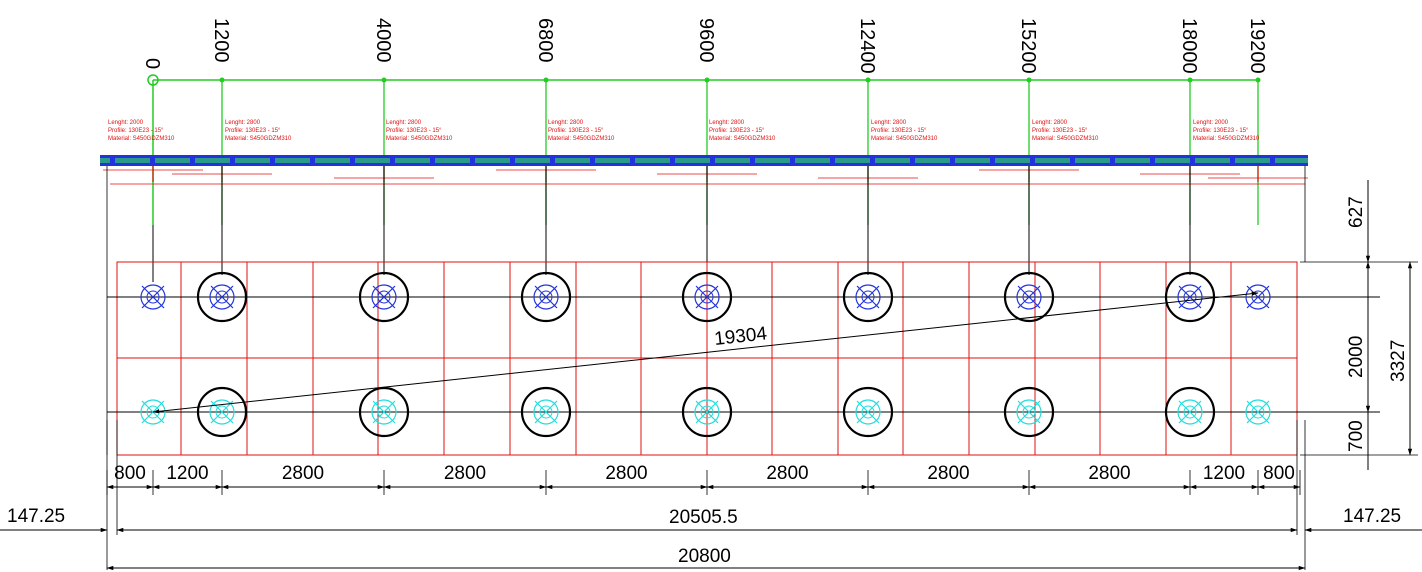 The height and width of the screenshot is (572, 1422). Describe the element at coordinates (867, 46) in the screenshot. I see `axis-station-label: 12400` at that location.